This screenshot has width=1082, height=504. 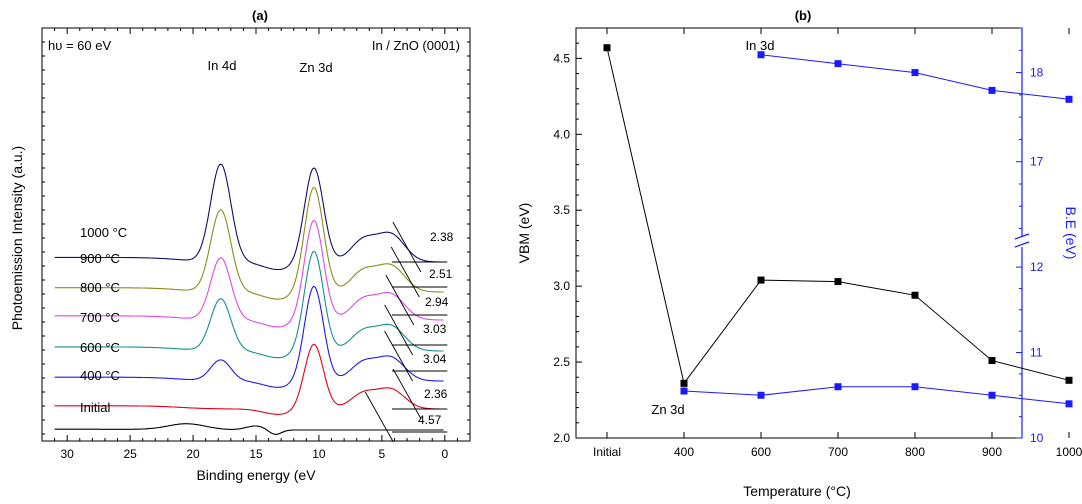 What do you see at coordinates (17, 238) in the screenshot?
I see `panel-a-y-axis-title: Photoemission Intensity (a.u.)` at bounding box center [17, 238].